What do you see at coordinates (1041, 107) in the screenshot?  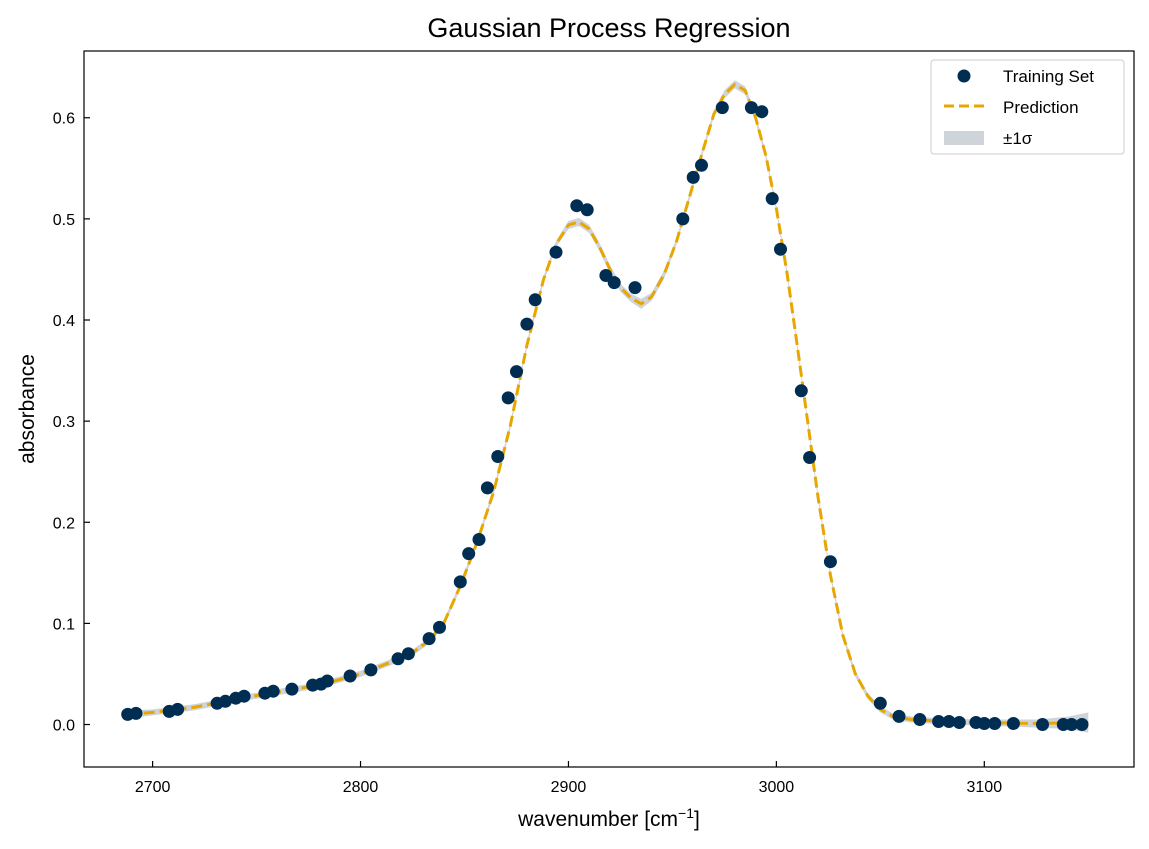 I see `legend-prediction-label: Prediction` at bounding box center [1041, 107].